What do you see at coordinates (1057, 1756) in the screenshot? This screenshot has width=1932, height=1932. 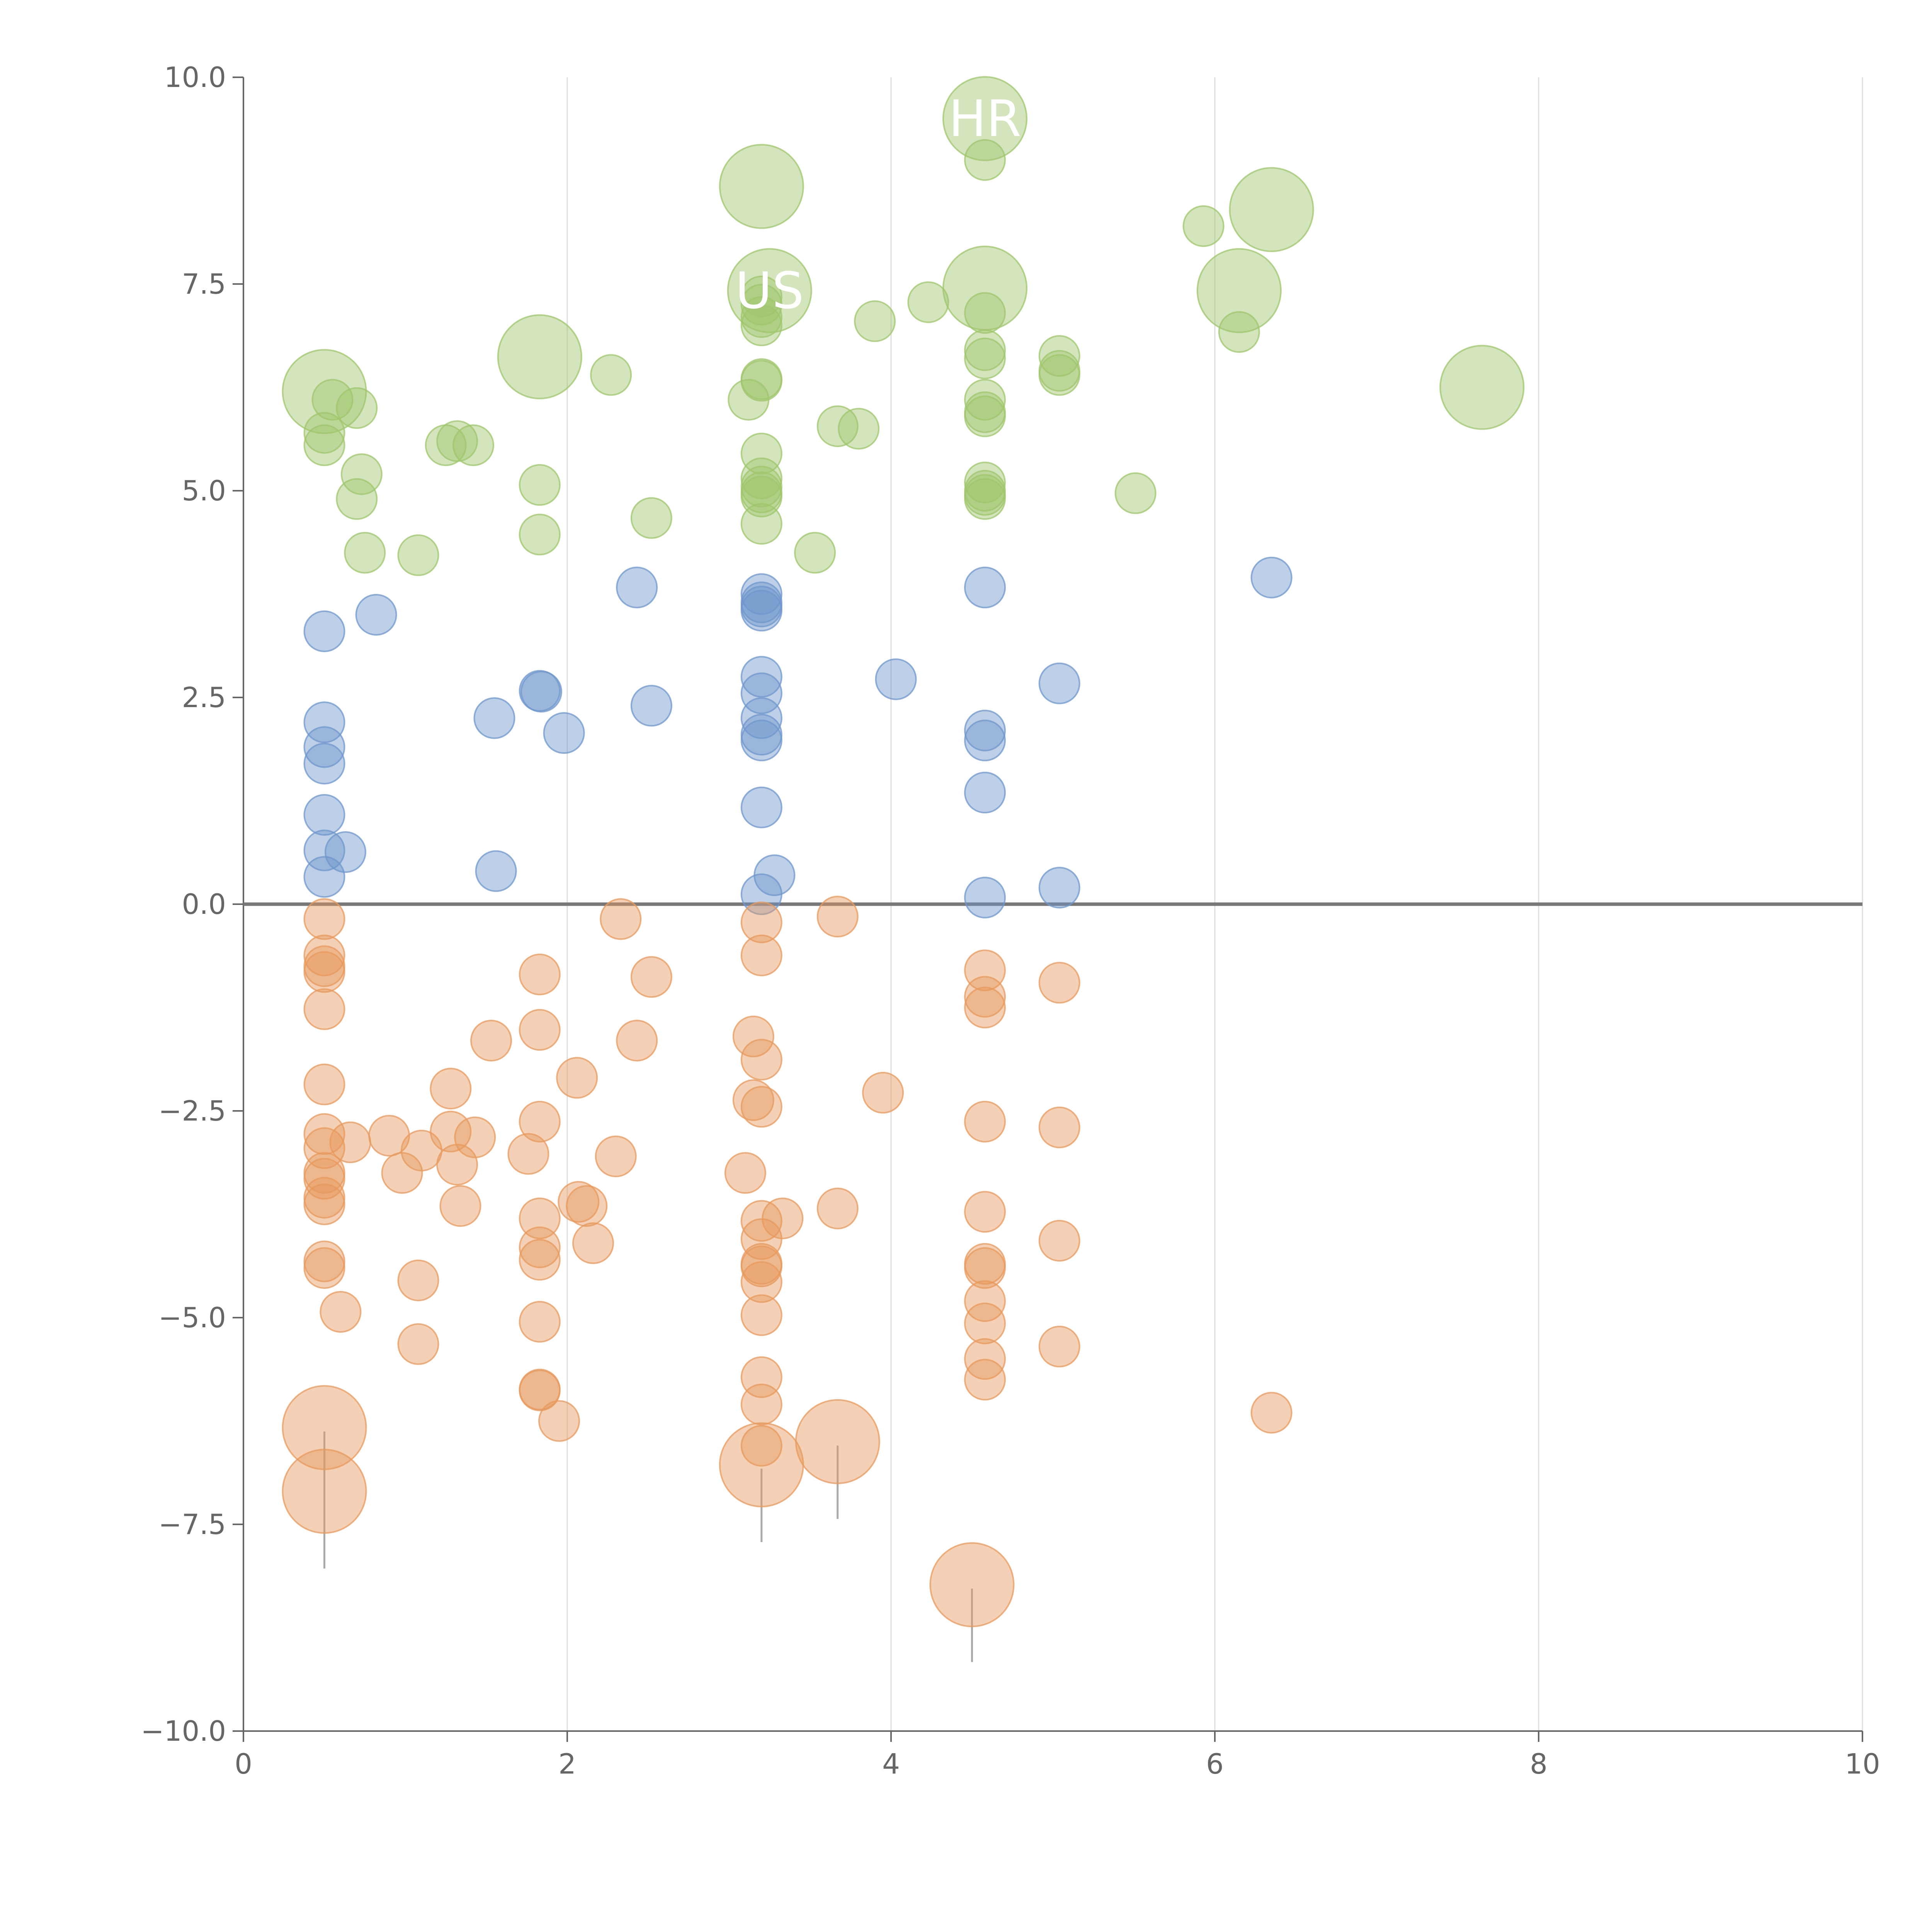 I see `x-axis-ticks: 0 2 4 6 8 10` at bounding box center [1057, 1756].